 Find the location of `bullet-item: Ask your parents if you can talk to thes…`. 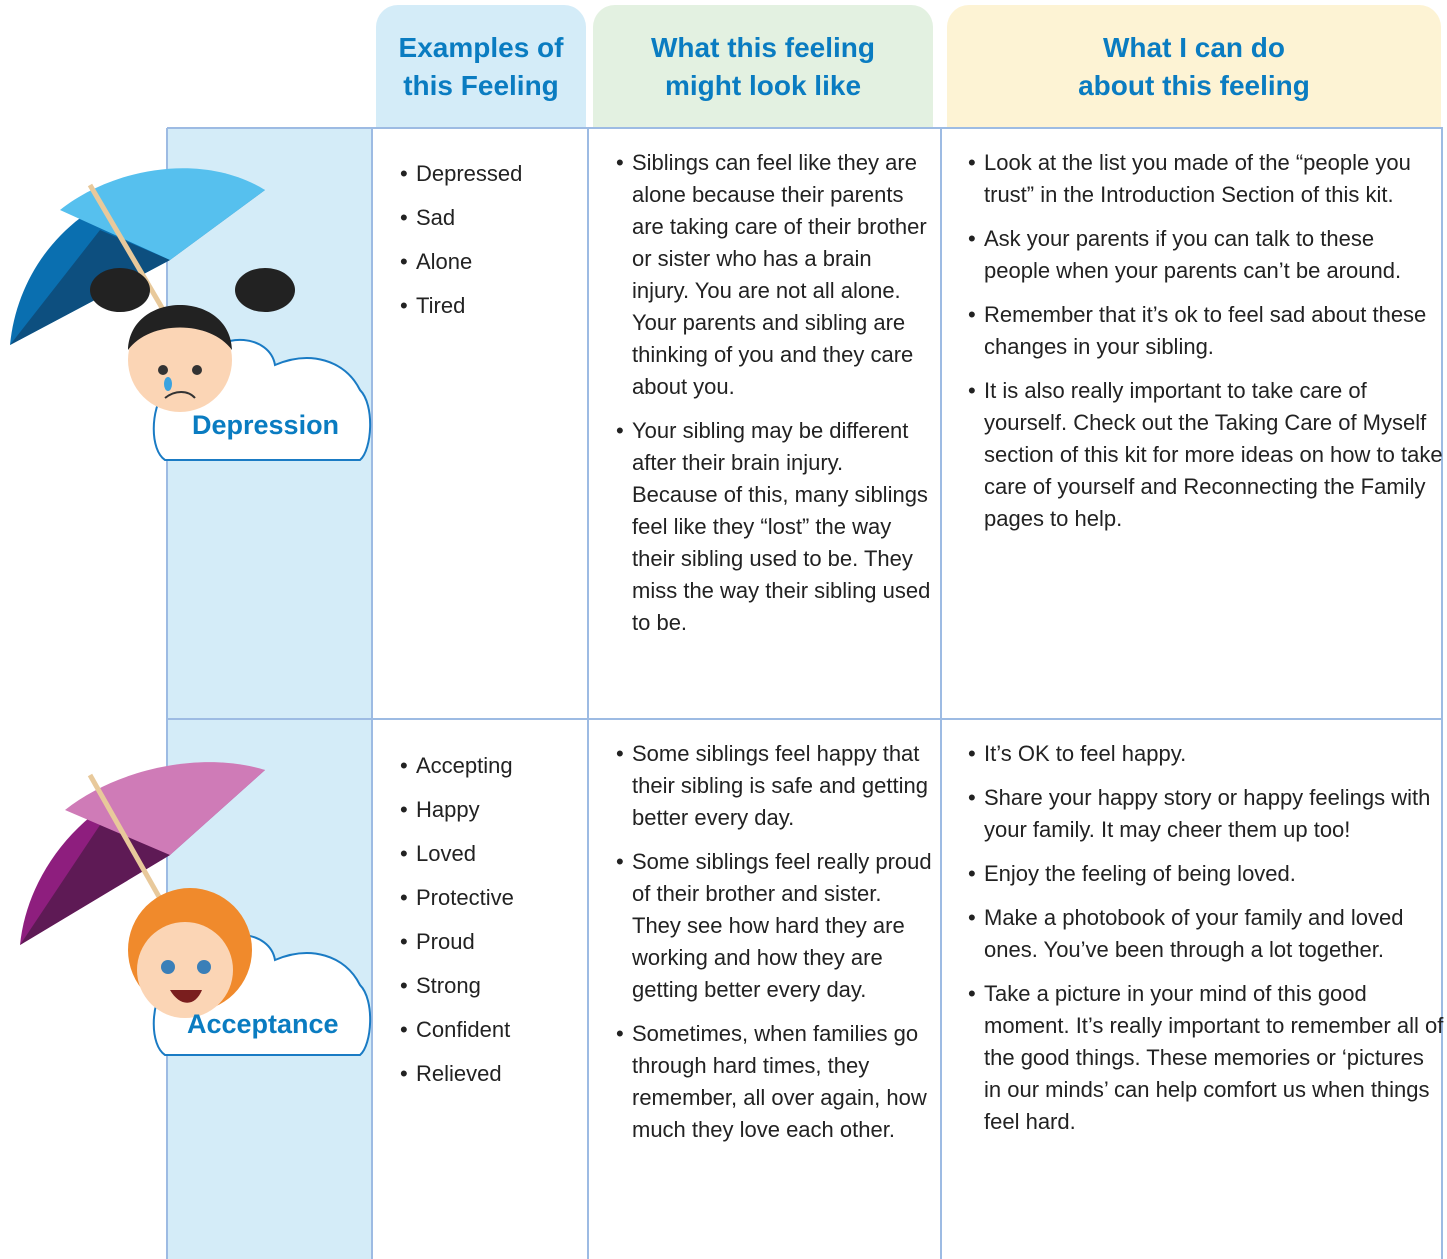

bullet-item: Ask your parents if you can talk to thes… is located at coordinates (1206, 255).